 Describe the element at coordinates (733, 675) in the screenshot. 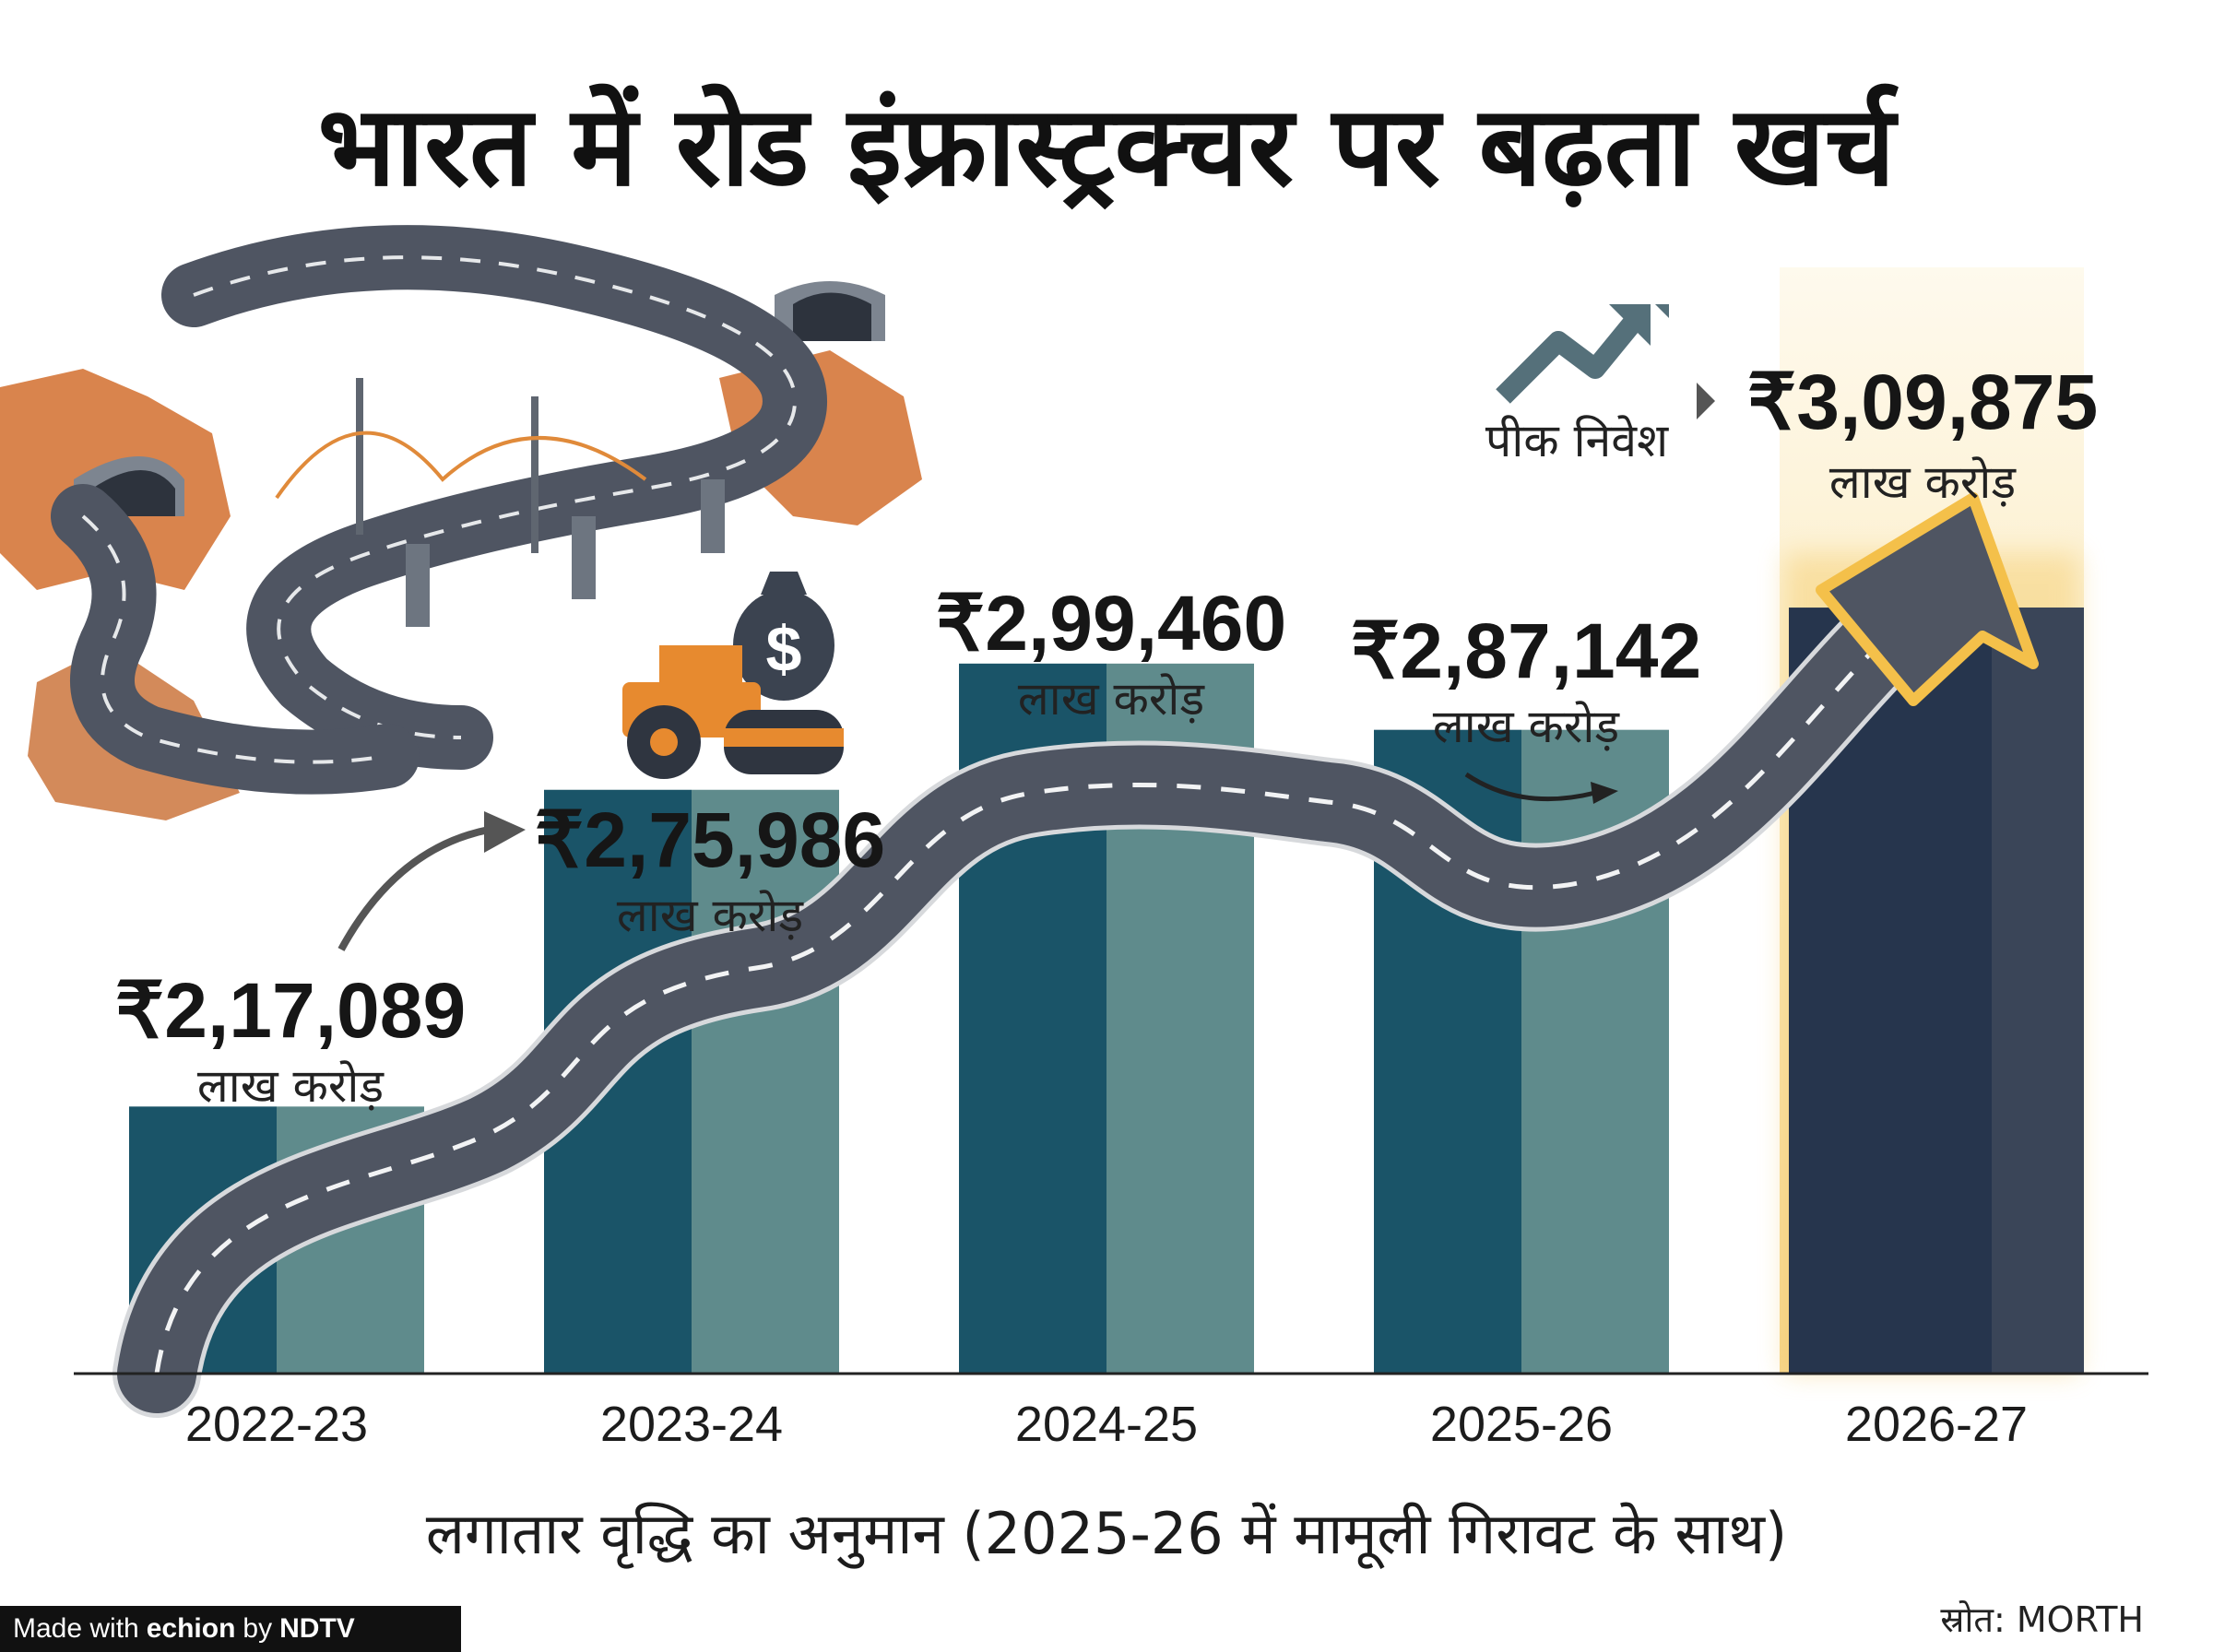

I see `road-roller-icon: $` at that location.